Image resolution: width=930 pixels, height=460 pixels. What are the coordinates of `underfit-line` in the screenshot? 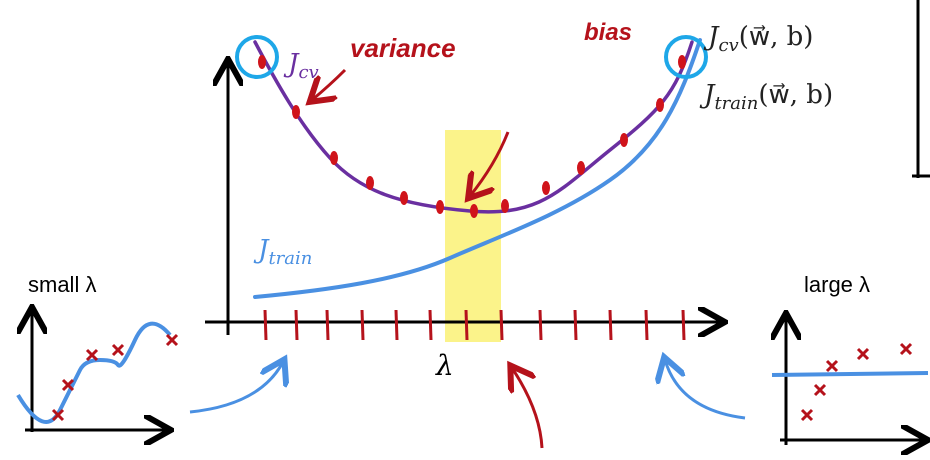 It's located at (850, 374).